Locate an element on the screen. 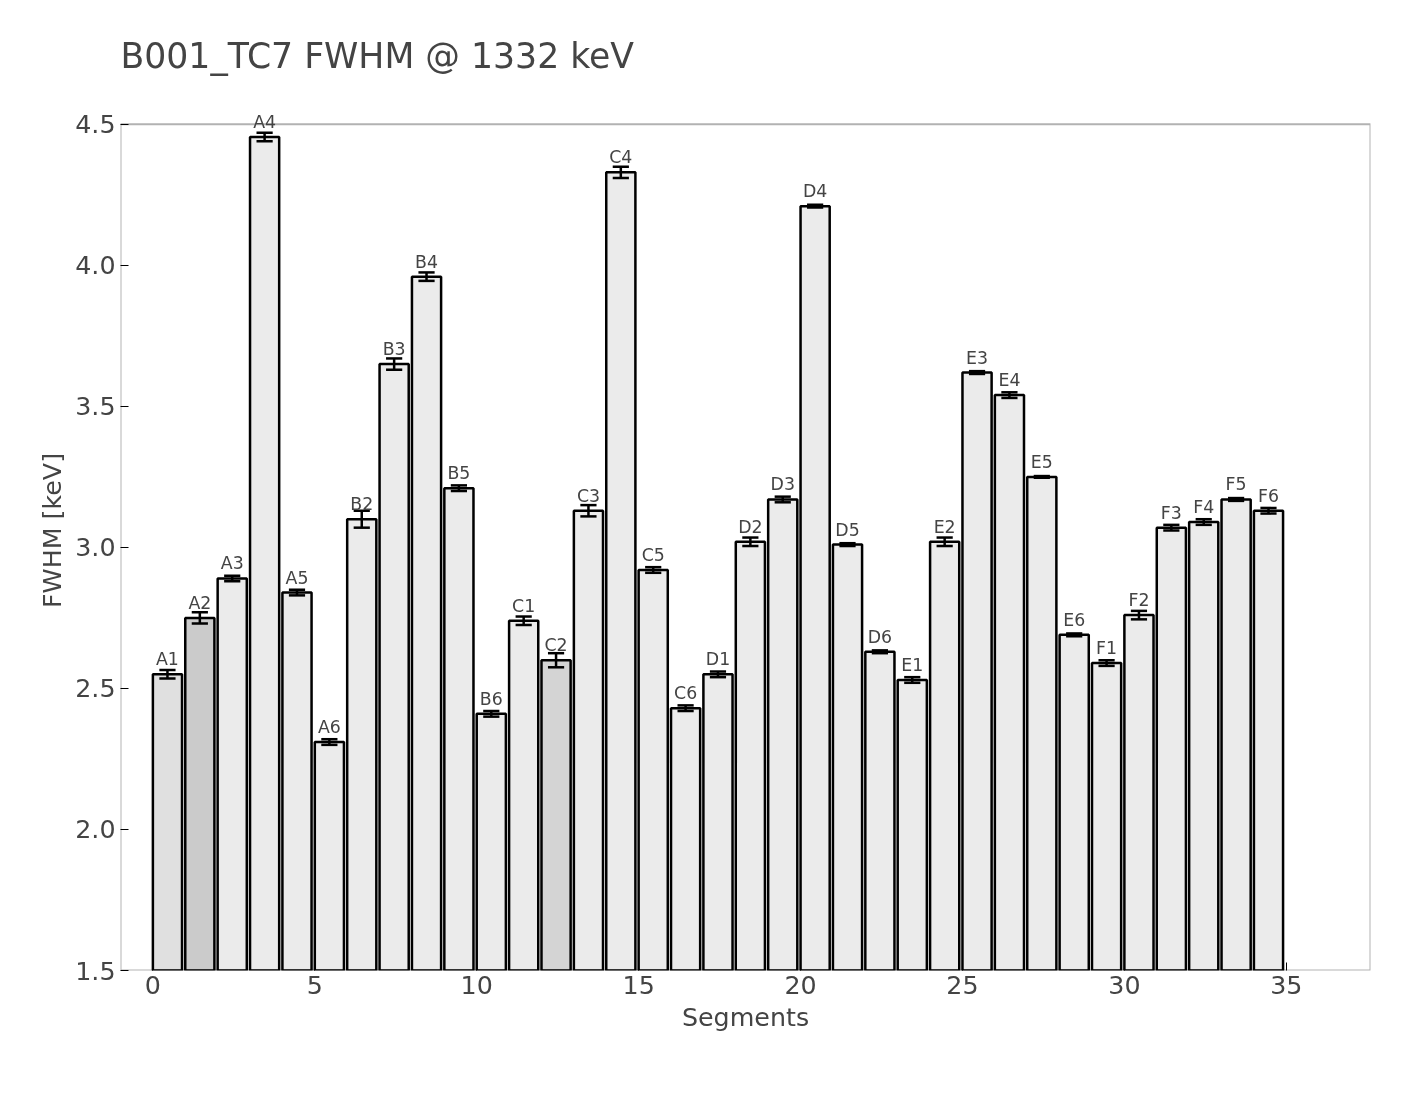 The width and height of the screenshot is (1424, 1102). y-tick-label: 3.0 is located at coordinates (95, 547).